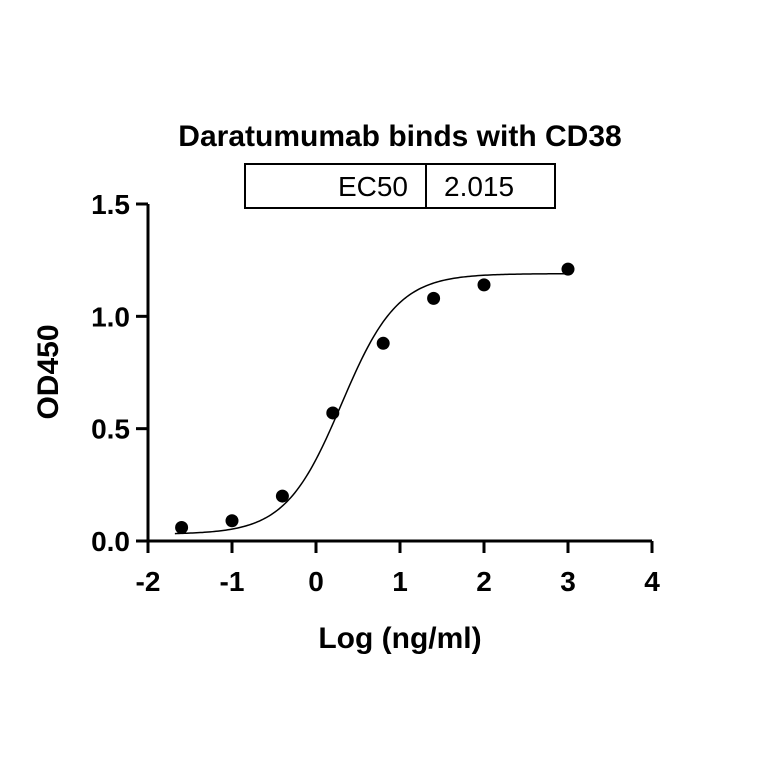  What do you see at coordinates (316, 581) in the screenshot?
I see `x-tick-label: 0` at bounding box center [316, 581].